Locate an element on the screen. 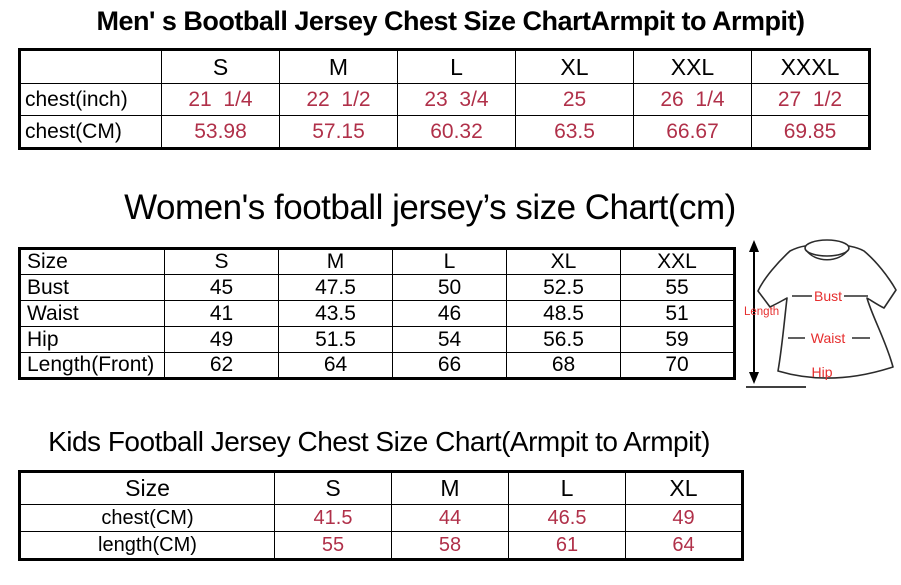 This screenshot has width=901, height=585. kids-chest-row: chest(CM) 41.5 44 46.5 49 is located at coordinates (381, 518).